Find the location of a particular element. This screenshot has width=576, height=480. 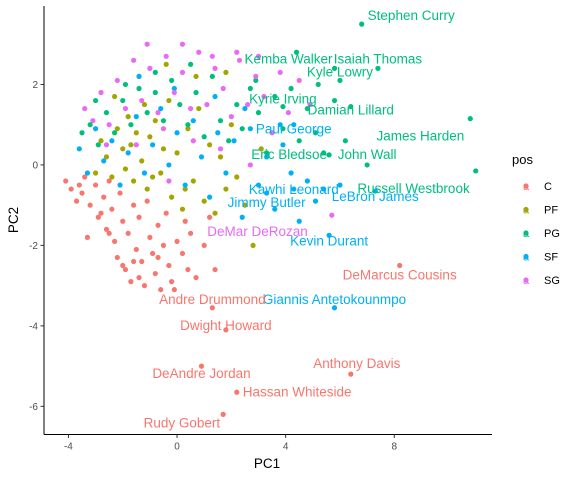

player-label: Russell Westbrook is located at coordinates (413, 188).